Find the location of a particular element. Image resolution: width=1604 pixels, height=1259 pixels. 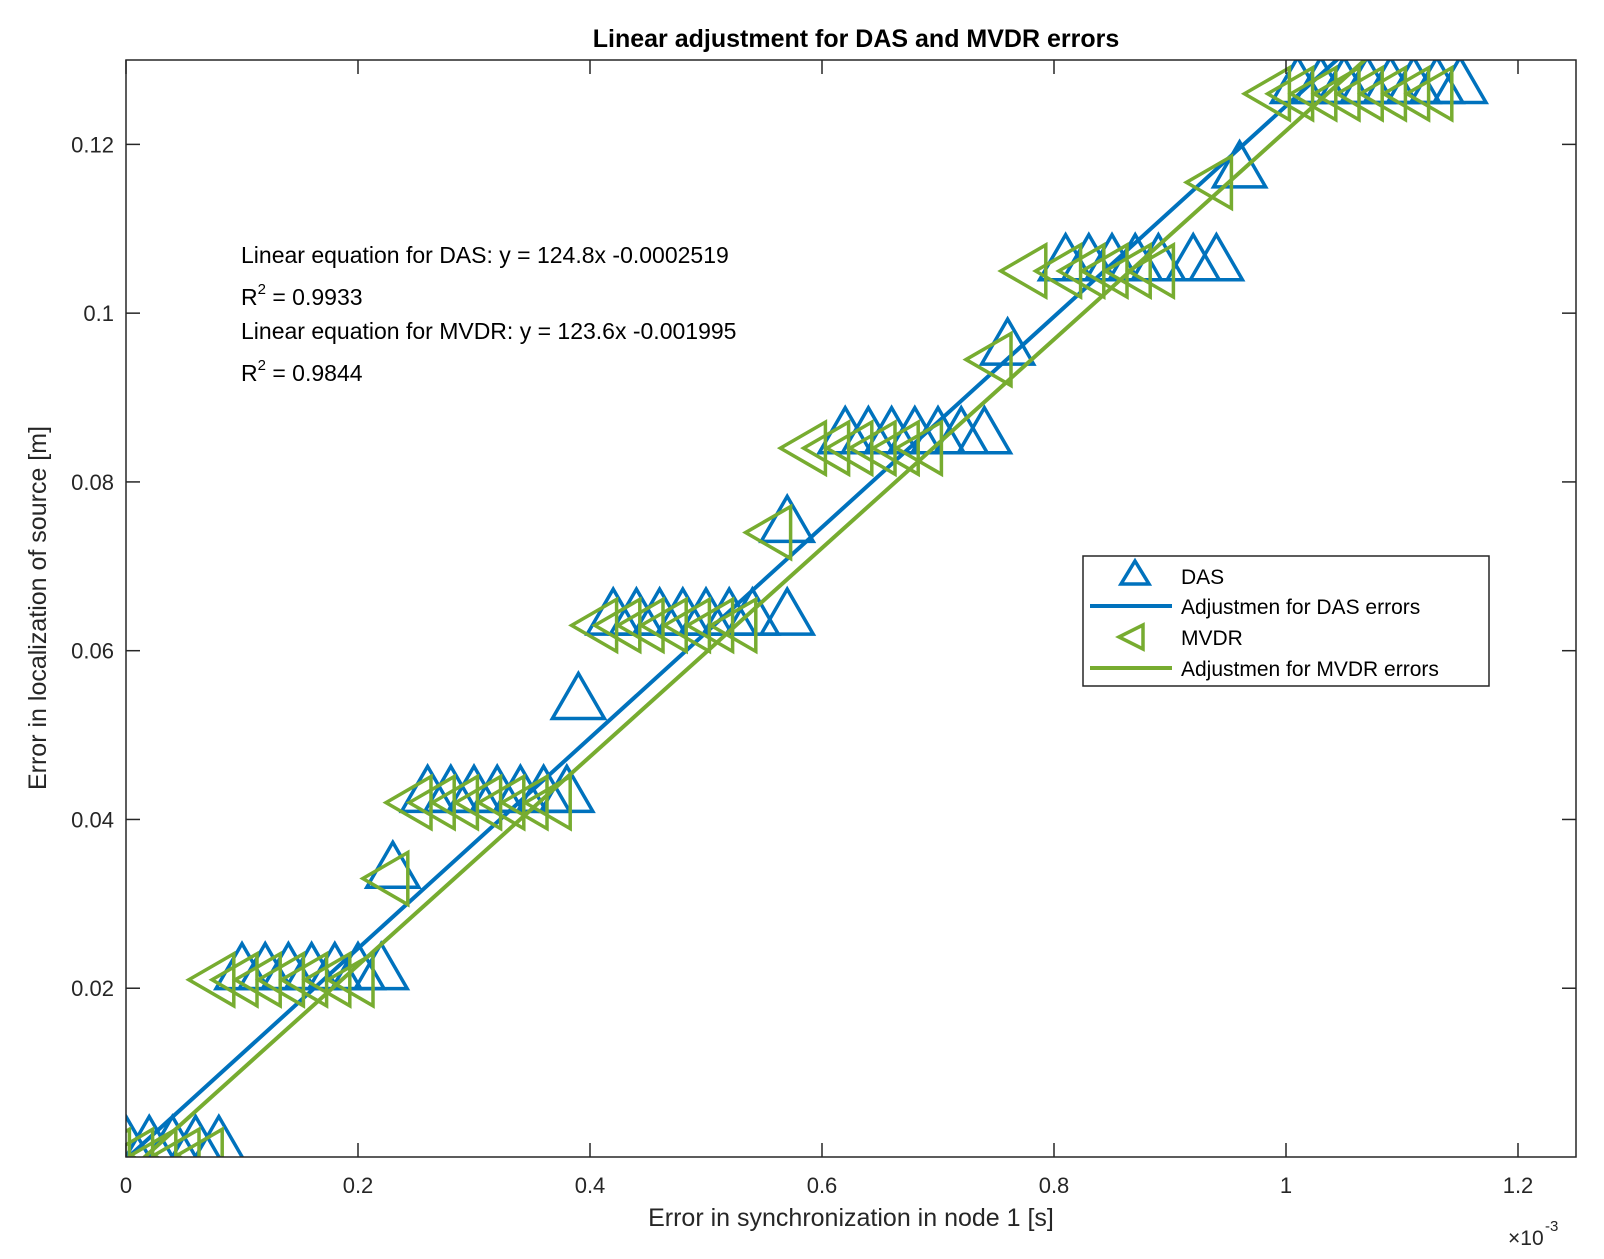

x-axis-exponent: ×10 -3 is located at coordinates (1533, 1234).